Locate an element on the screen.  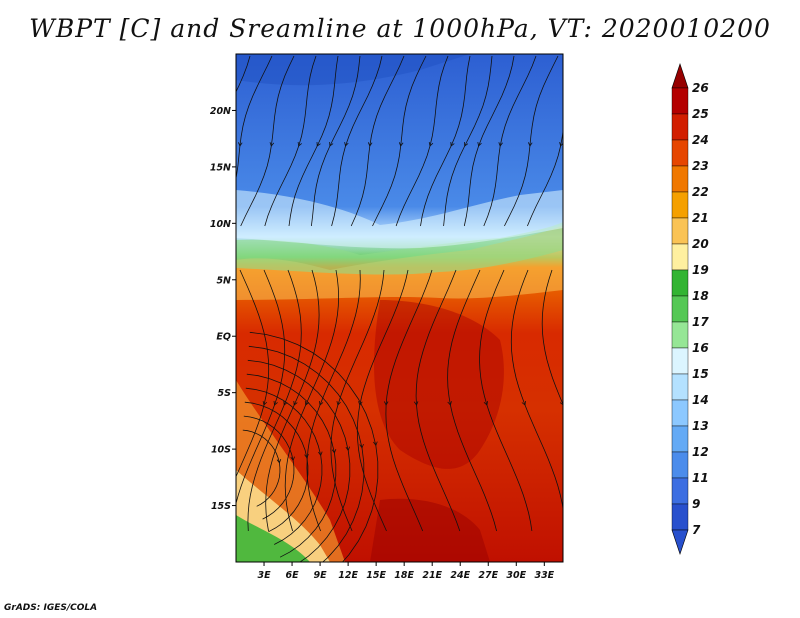
x-axis: 3E 6E 9E 12E 15E 18E 21E 24E 27E 30E 33E is located at coordinates (406, 571).